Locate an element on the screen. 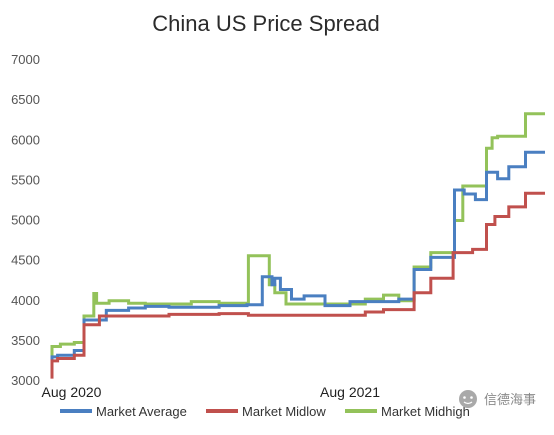 Image resolution: width=554 pixels, height=435 pixels. watermark-text: 信德海事 is located at coordinates (510, 399).